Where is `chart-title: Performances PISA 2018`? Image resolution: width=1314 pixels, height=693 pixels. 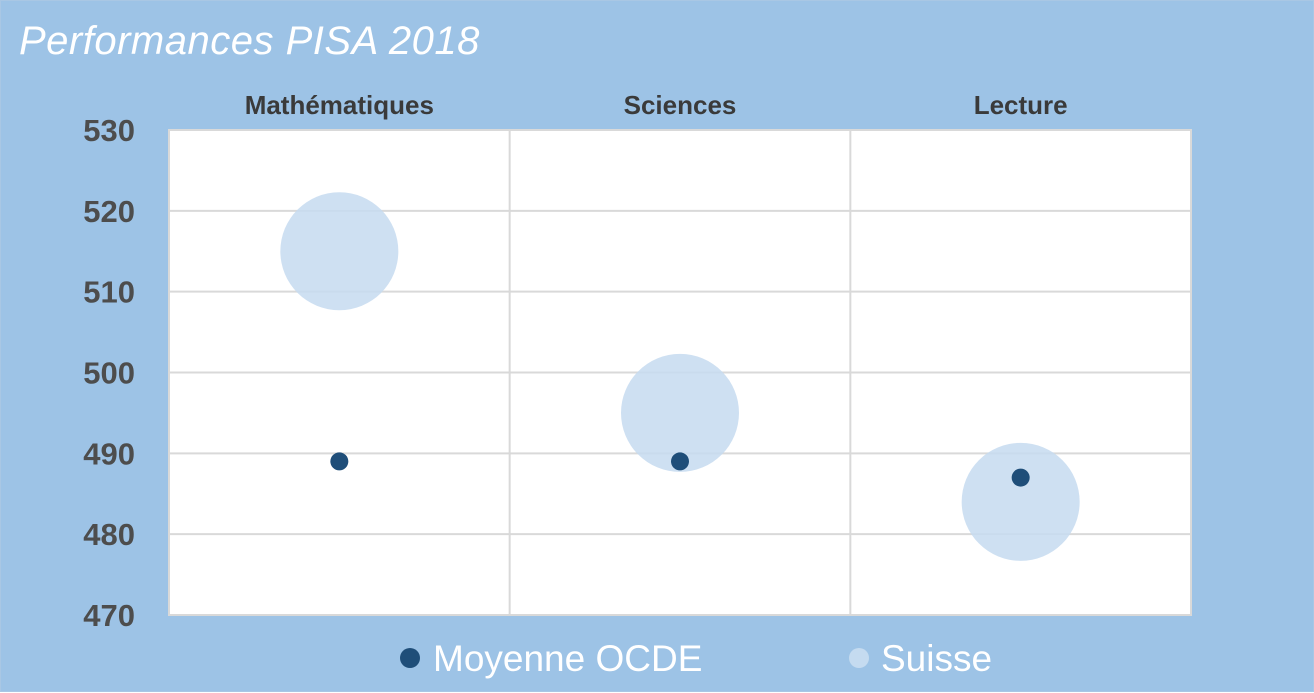
chart-title: Performances PISA 2018 is located at coordinates (249, 41).